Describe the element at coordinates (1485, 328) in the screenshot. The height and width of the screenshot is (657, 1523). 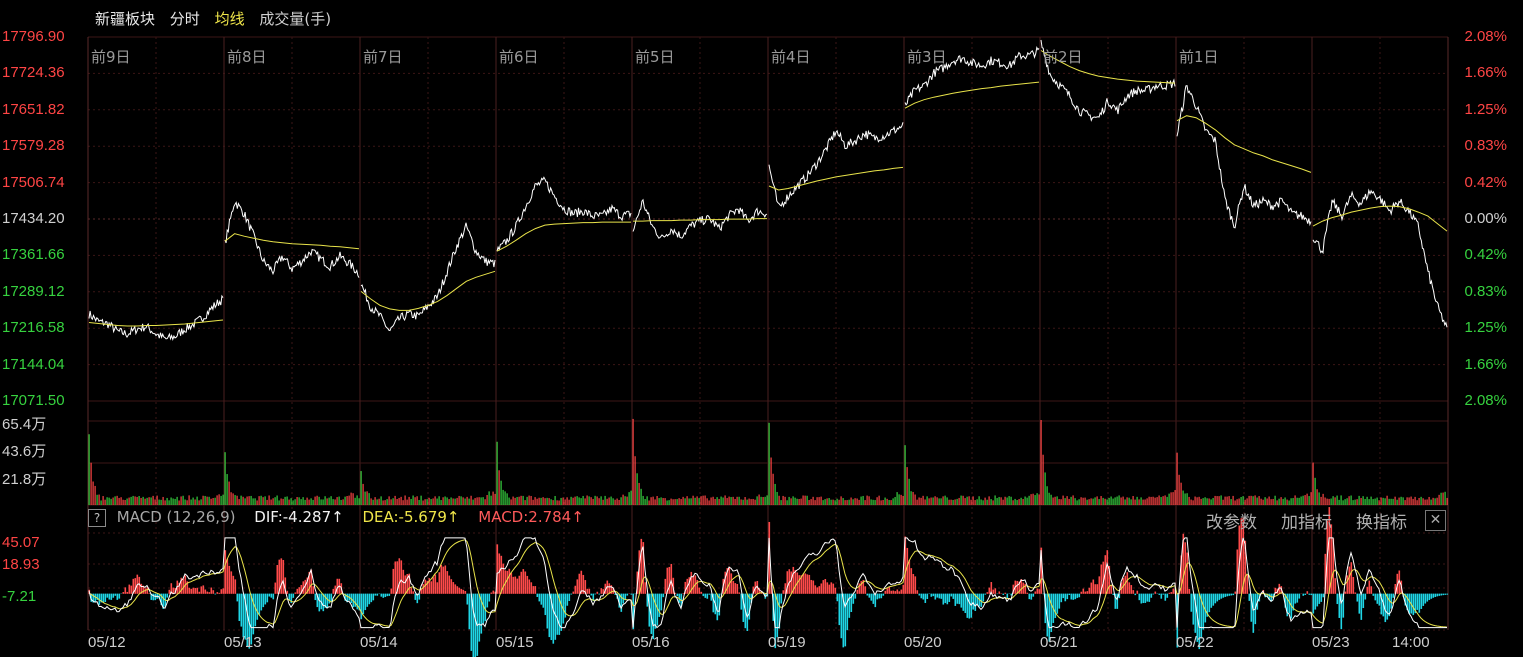
I see `percent-tick-label: 1.25%` at that location.